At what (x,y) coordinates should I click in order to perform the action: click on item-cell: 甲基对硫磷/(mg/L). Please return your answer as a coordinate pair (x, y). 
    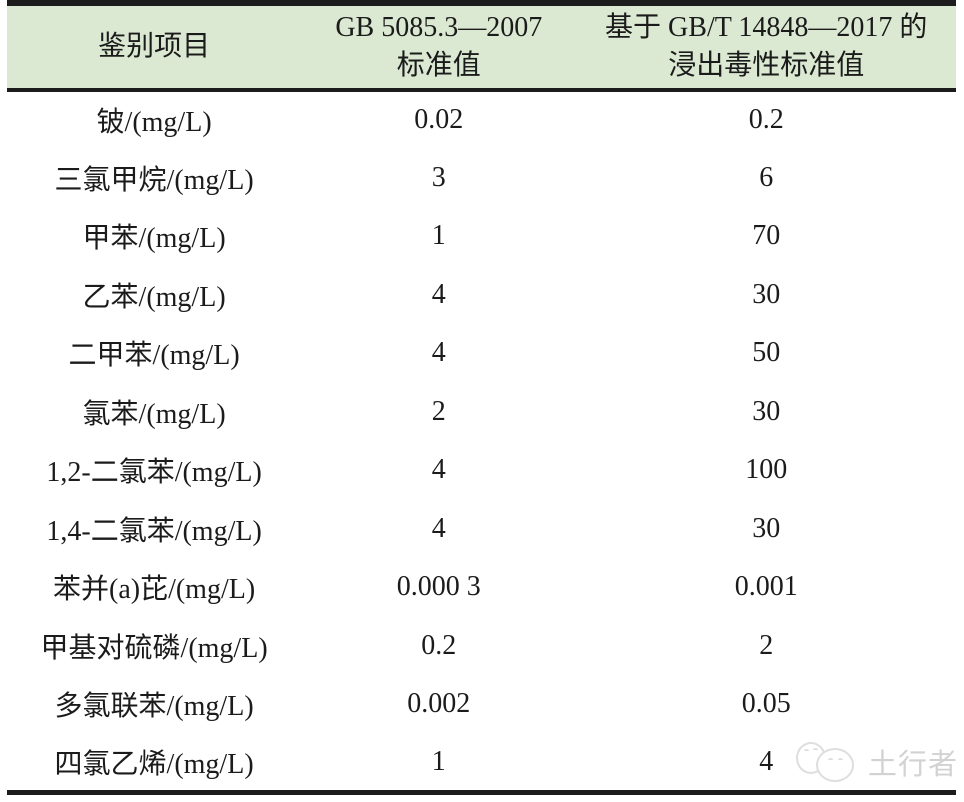
    Looking at the image, I should click on (154, 645).